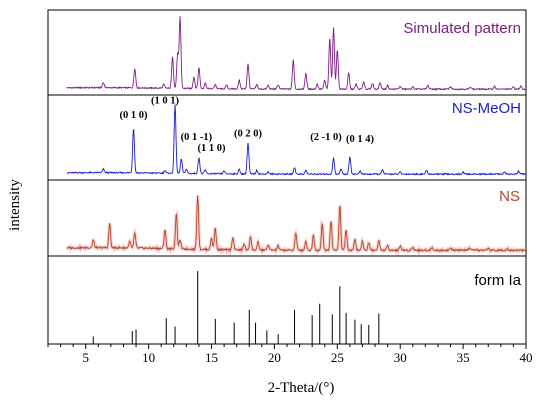 This screenshot has height=405, width=550. What do you see at coordinates (400, 357) in the screenshot?
I see `x-tick-label: 30` at bounding box center [400, 357].